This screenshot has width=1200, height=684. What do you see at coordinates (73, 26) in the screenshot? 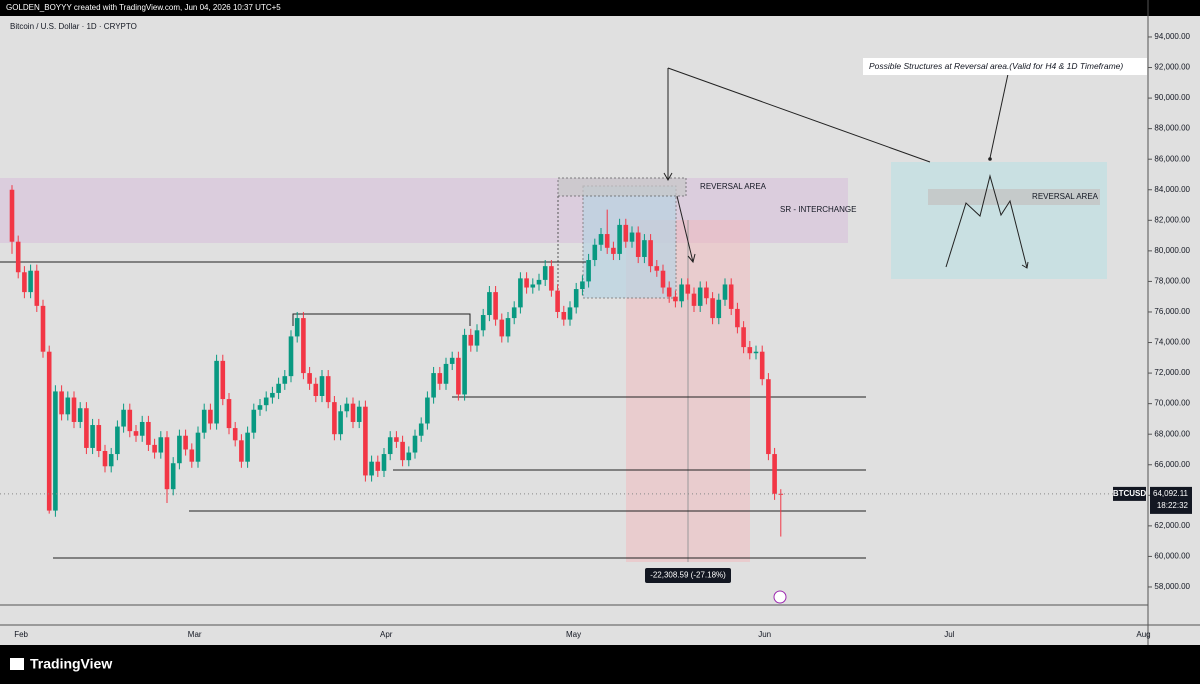
I see `chart-title: Bitcoin / U.S. Dollar · 1D · CRYPTO` at bounding box center [73, 26].